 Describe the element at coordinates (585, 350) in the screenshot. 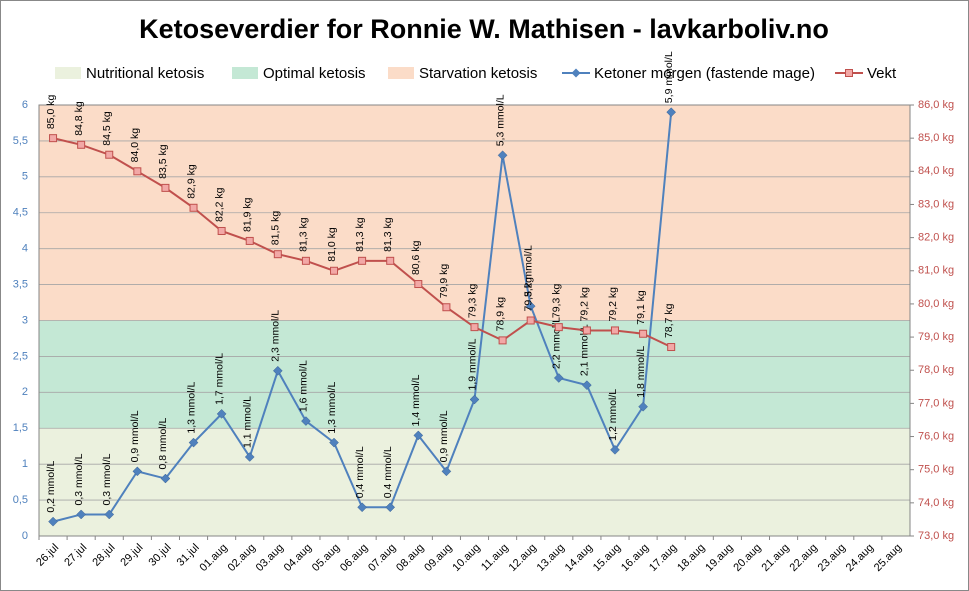

I see `data-label: 2,1 mmol/L` at that location.